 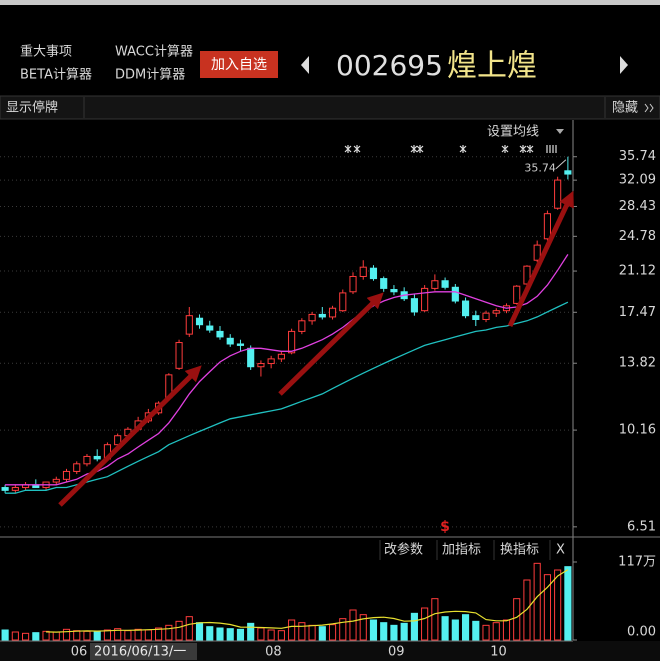 What do you see at coordinates (637, 312) in the screenshot?
I see `y-tick-label: 17.47` at bounding box center [637, 312].